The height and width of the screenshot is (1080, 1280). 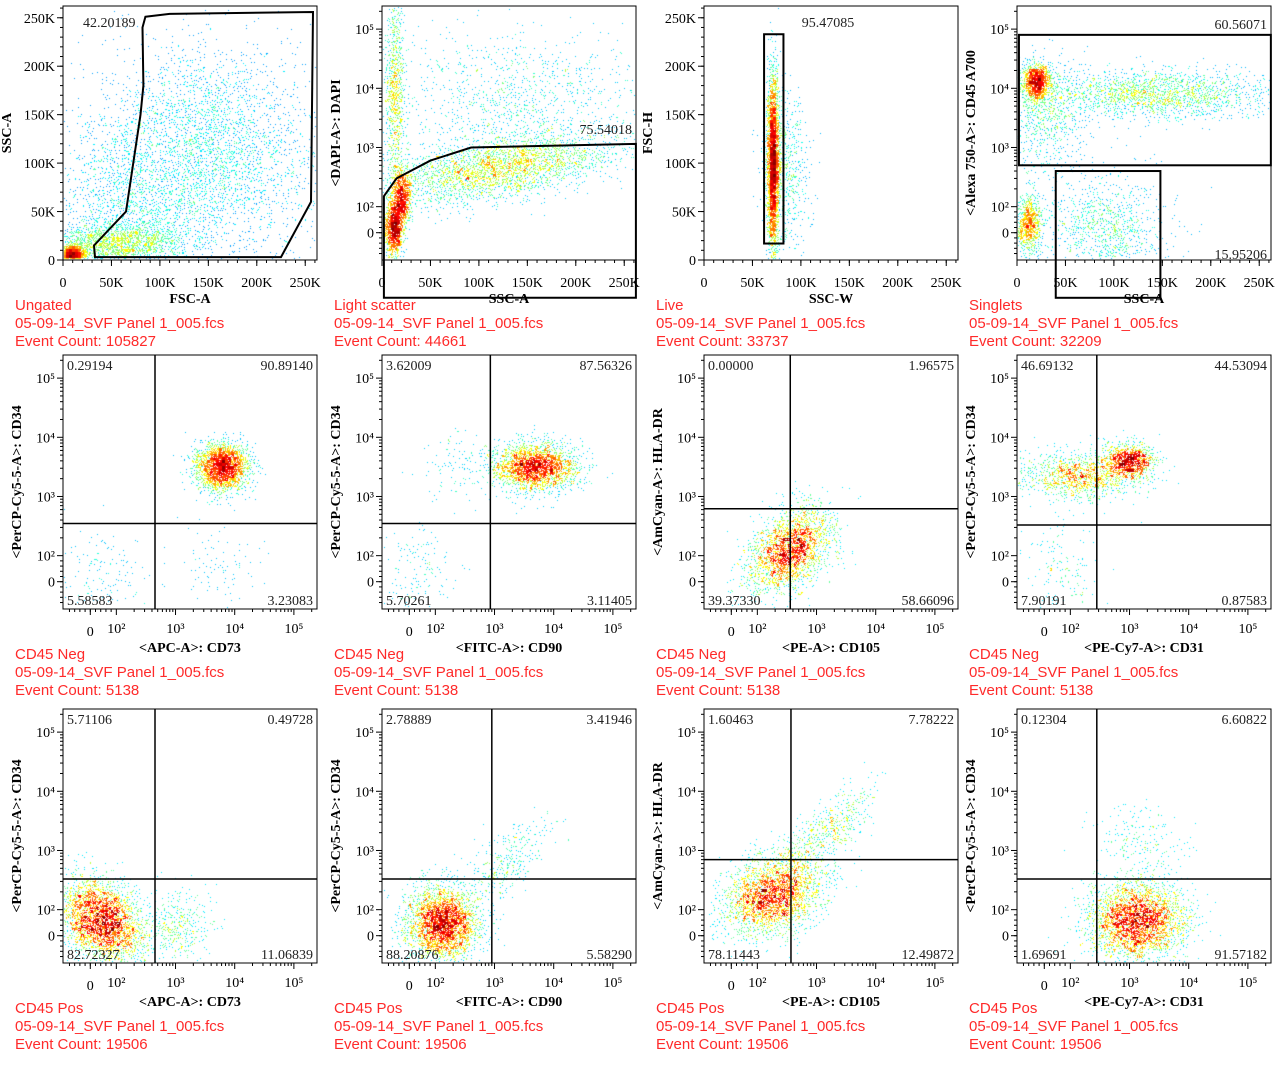 I want to click on quadrant-lower-left-percentage: 39.37330, so click(x=734, y=601).